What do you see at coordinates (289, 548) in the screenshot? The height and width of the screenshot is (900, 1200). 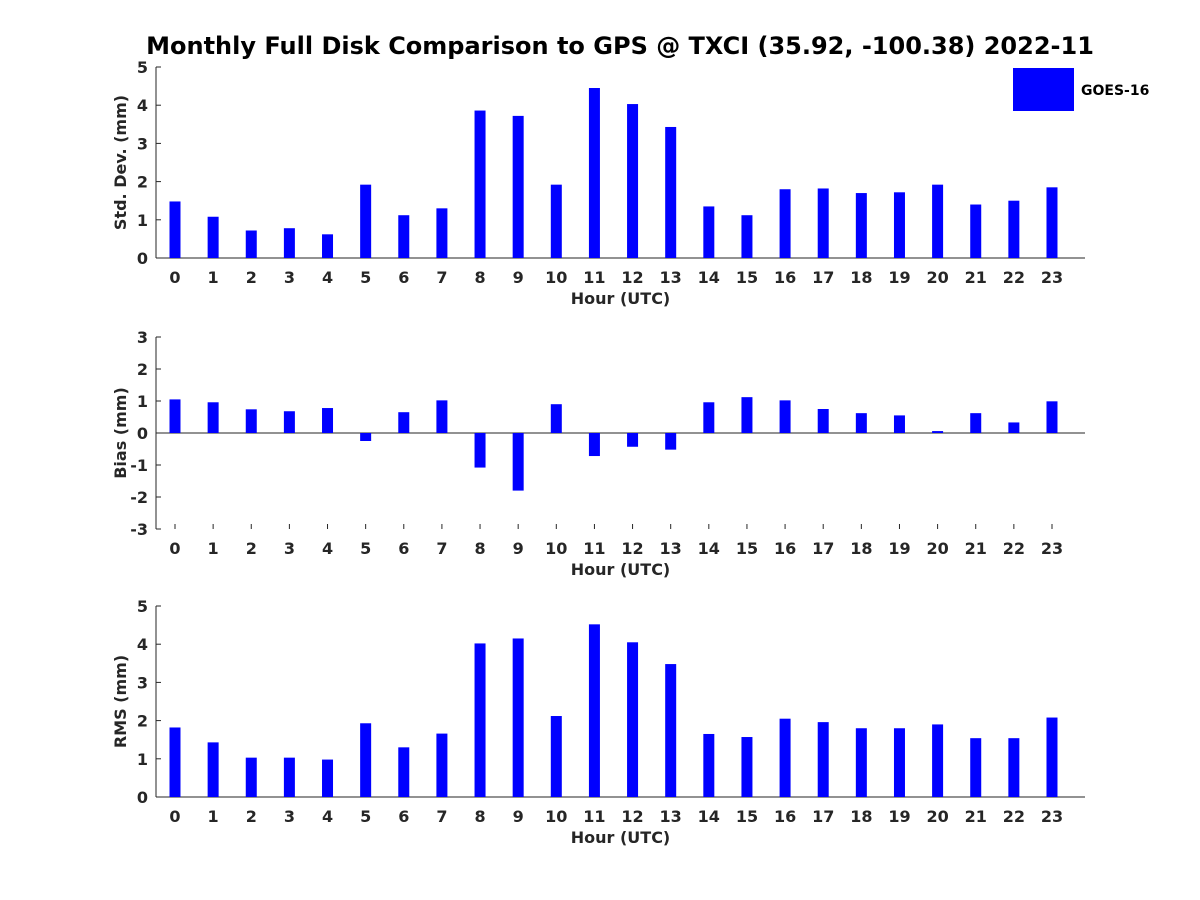 I see `x-tick-label: 3` at bounding box center [289, 548].